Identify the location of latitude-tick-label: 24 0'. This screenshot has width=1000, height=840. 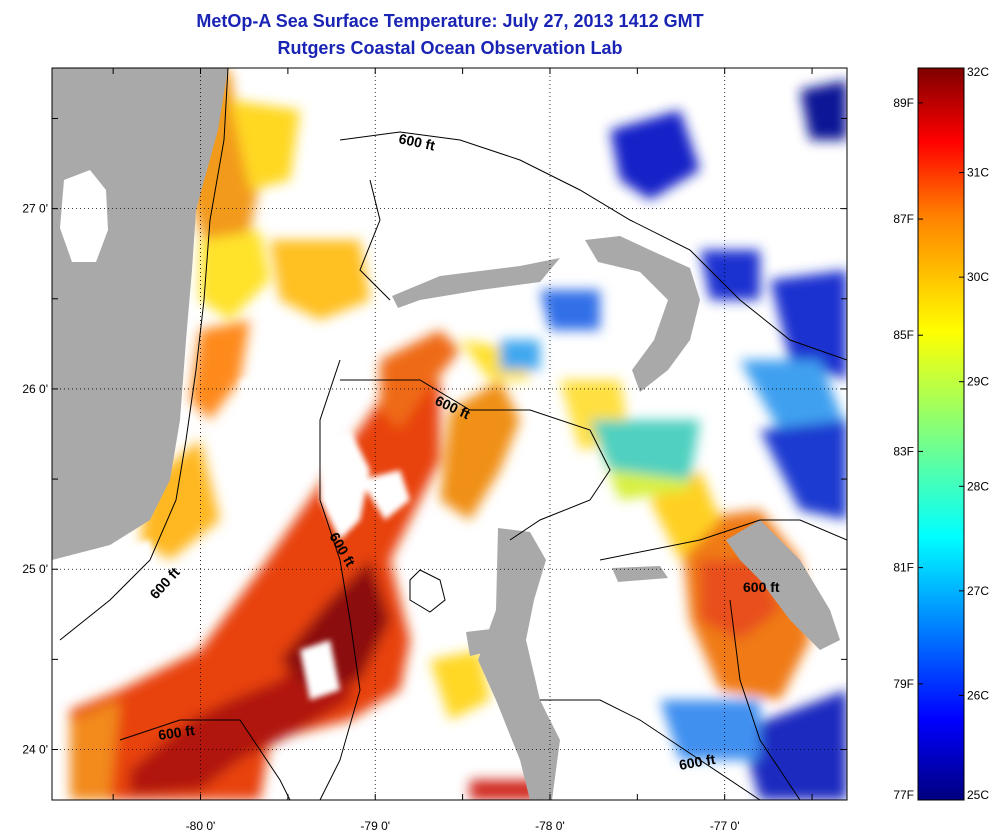
(35, 750).